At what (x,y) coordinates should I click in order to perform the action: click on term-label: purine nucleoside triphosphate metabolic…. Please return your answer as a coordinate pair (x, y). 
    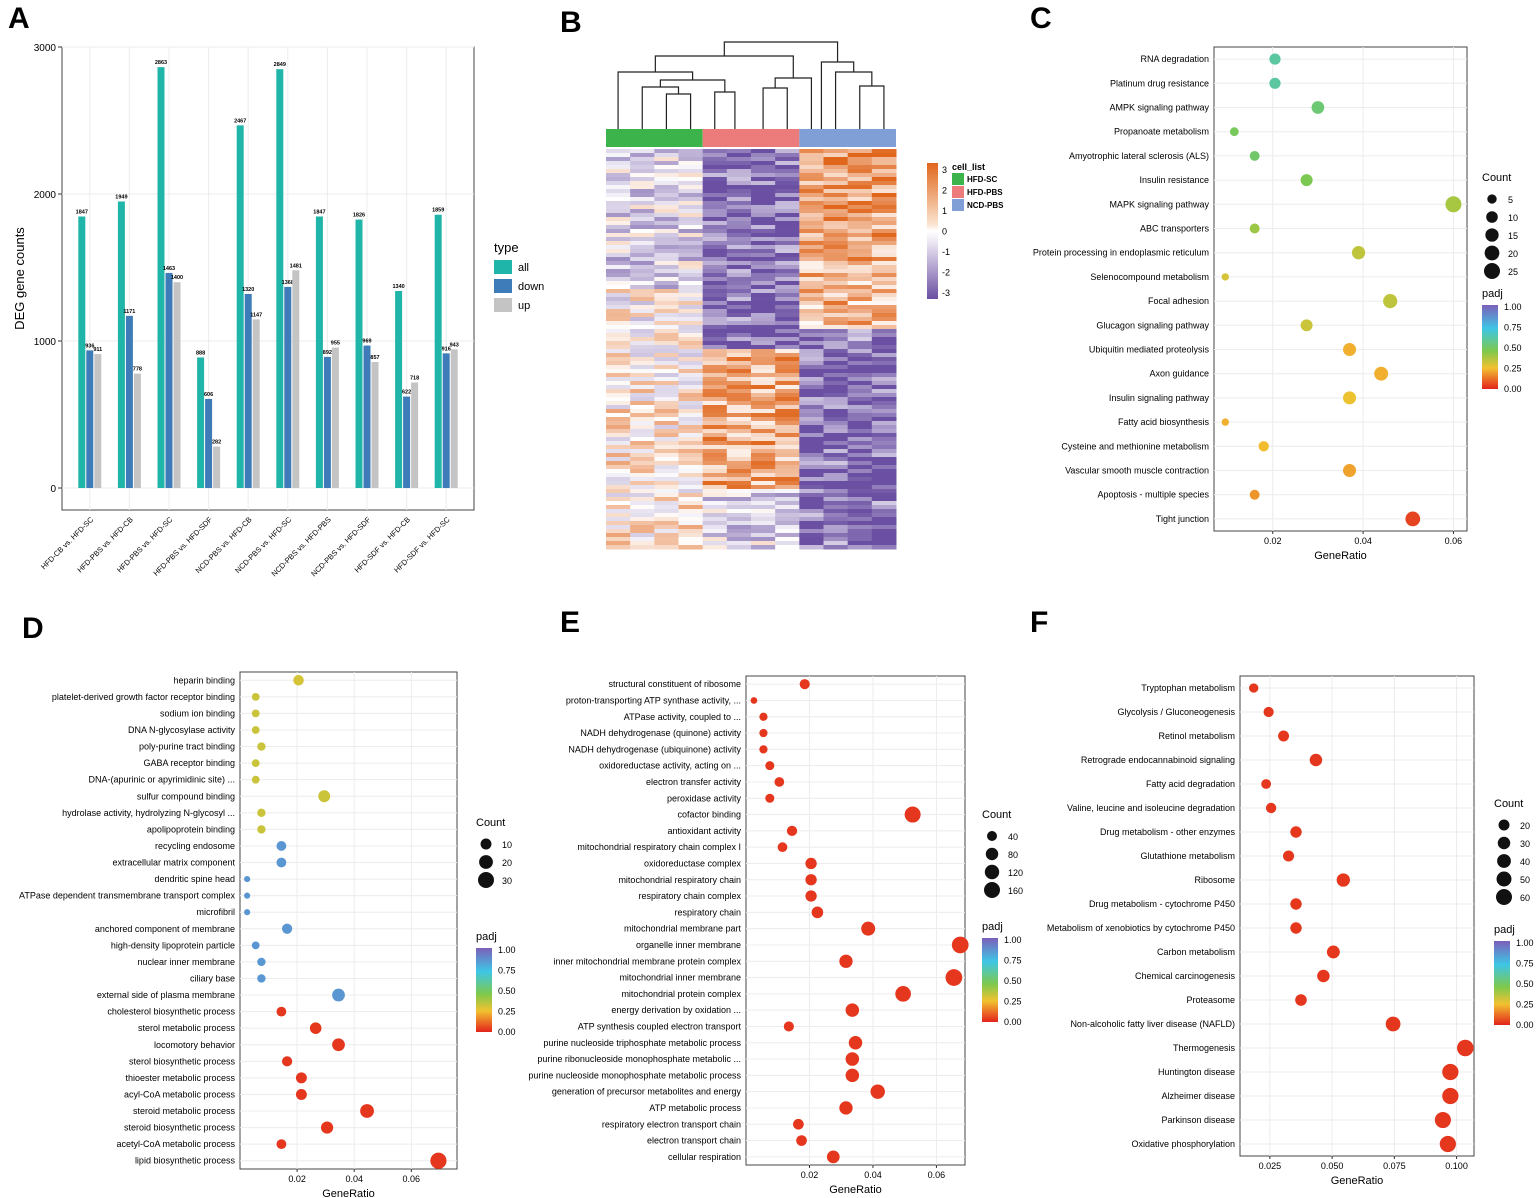
    Looking at the image, I should click on (642, 1043).